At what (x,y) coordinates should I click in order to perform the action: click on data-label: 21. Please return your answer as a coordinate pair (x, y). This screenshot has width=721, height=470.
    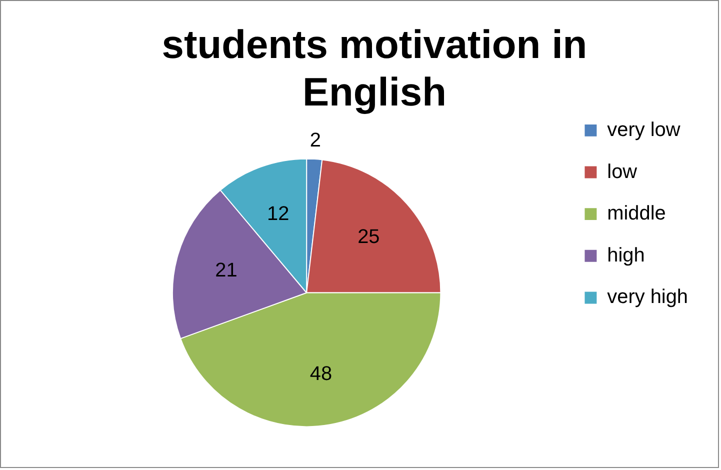
    Looking at the image, I should click on (226, 271).